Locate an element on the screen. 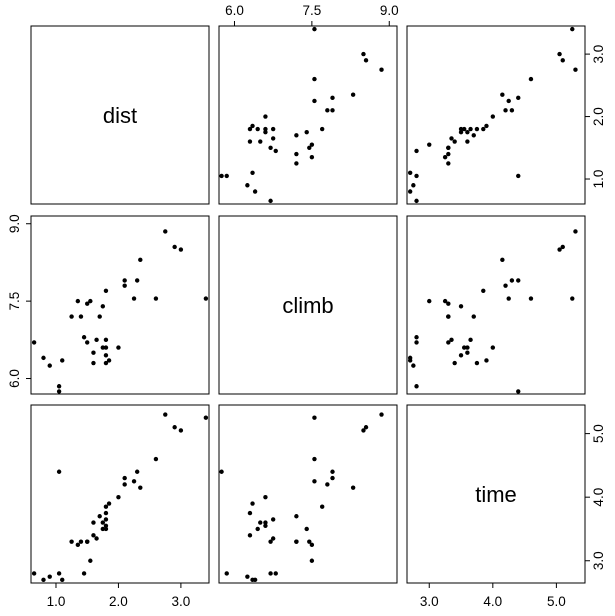 Image resolution: width=615 pixels, height=616 pixels. panel-climb-vs-dist is located at coordinates (120, 305).